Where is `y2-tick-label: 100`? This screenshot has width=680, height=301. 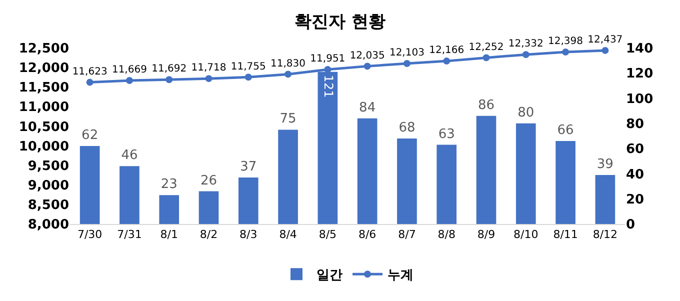
y2-tick-label: 100 is located at coordinates (640, 99).